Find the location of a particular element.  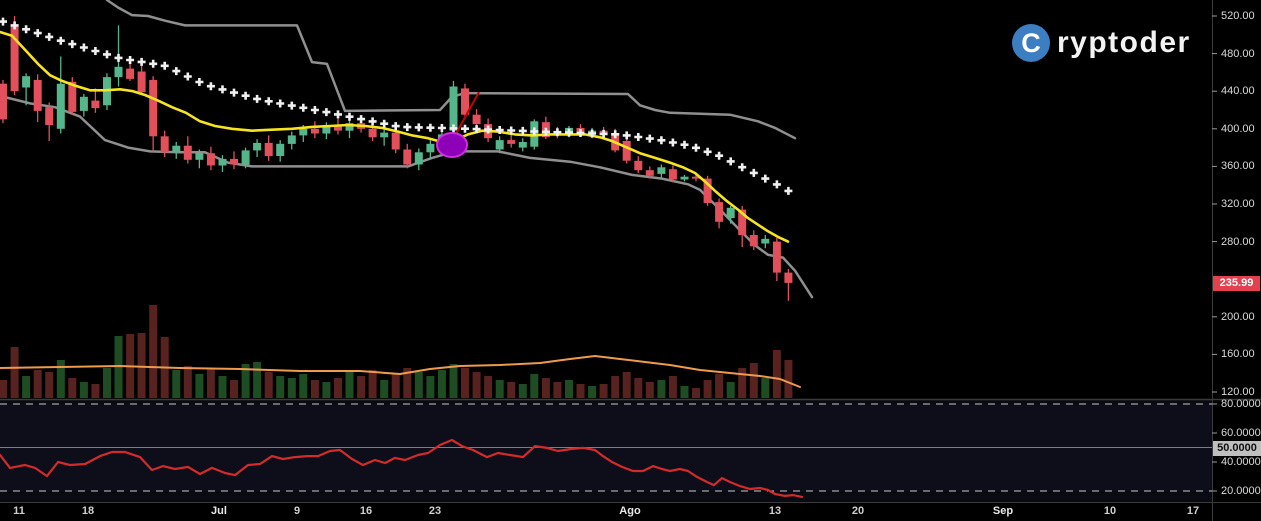

time-axis-label: 9 is located at coordinates (297, 511).